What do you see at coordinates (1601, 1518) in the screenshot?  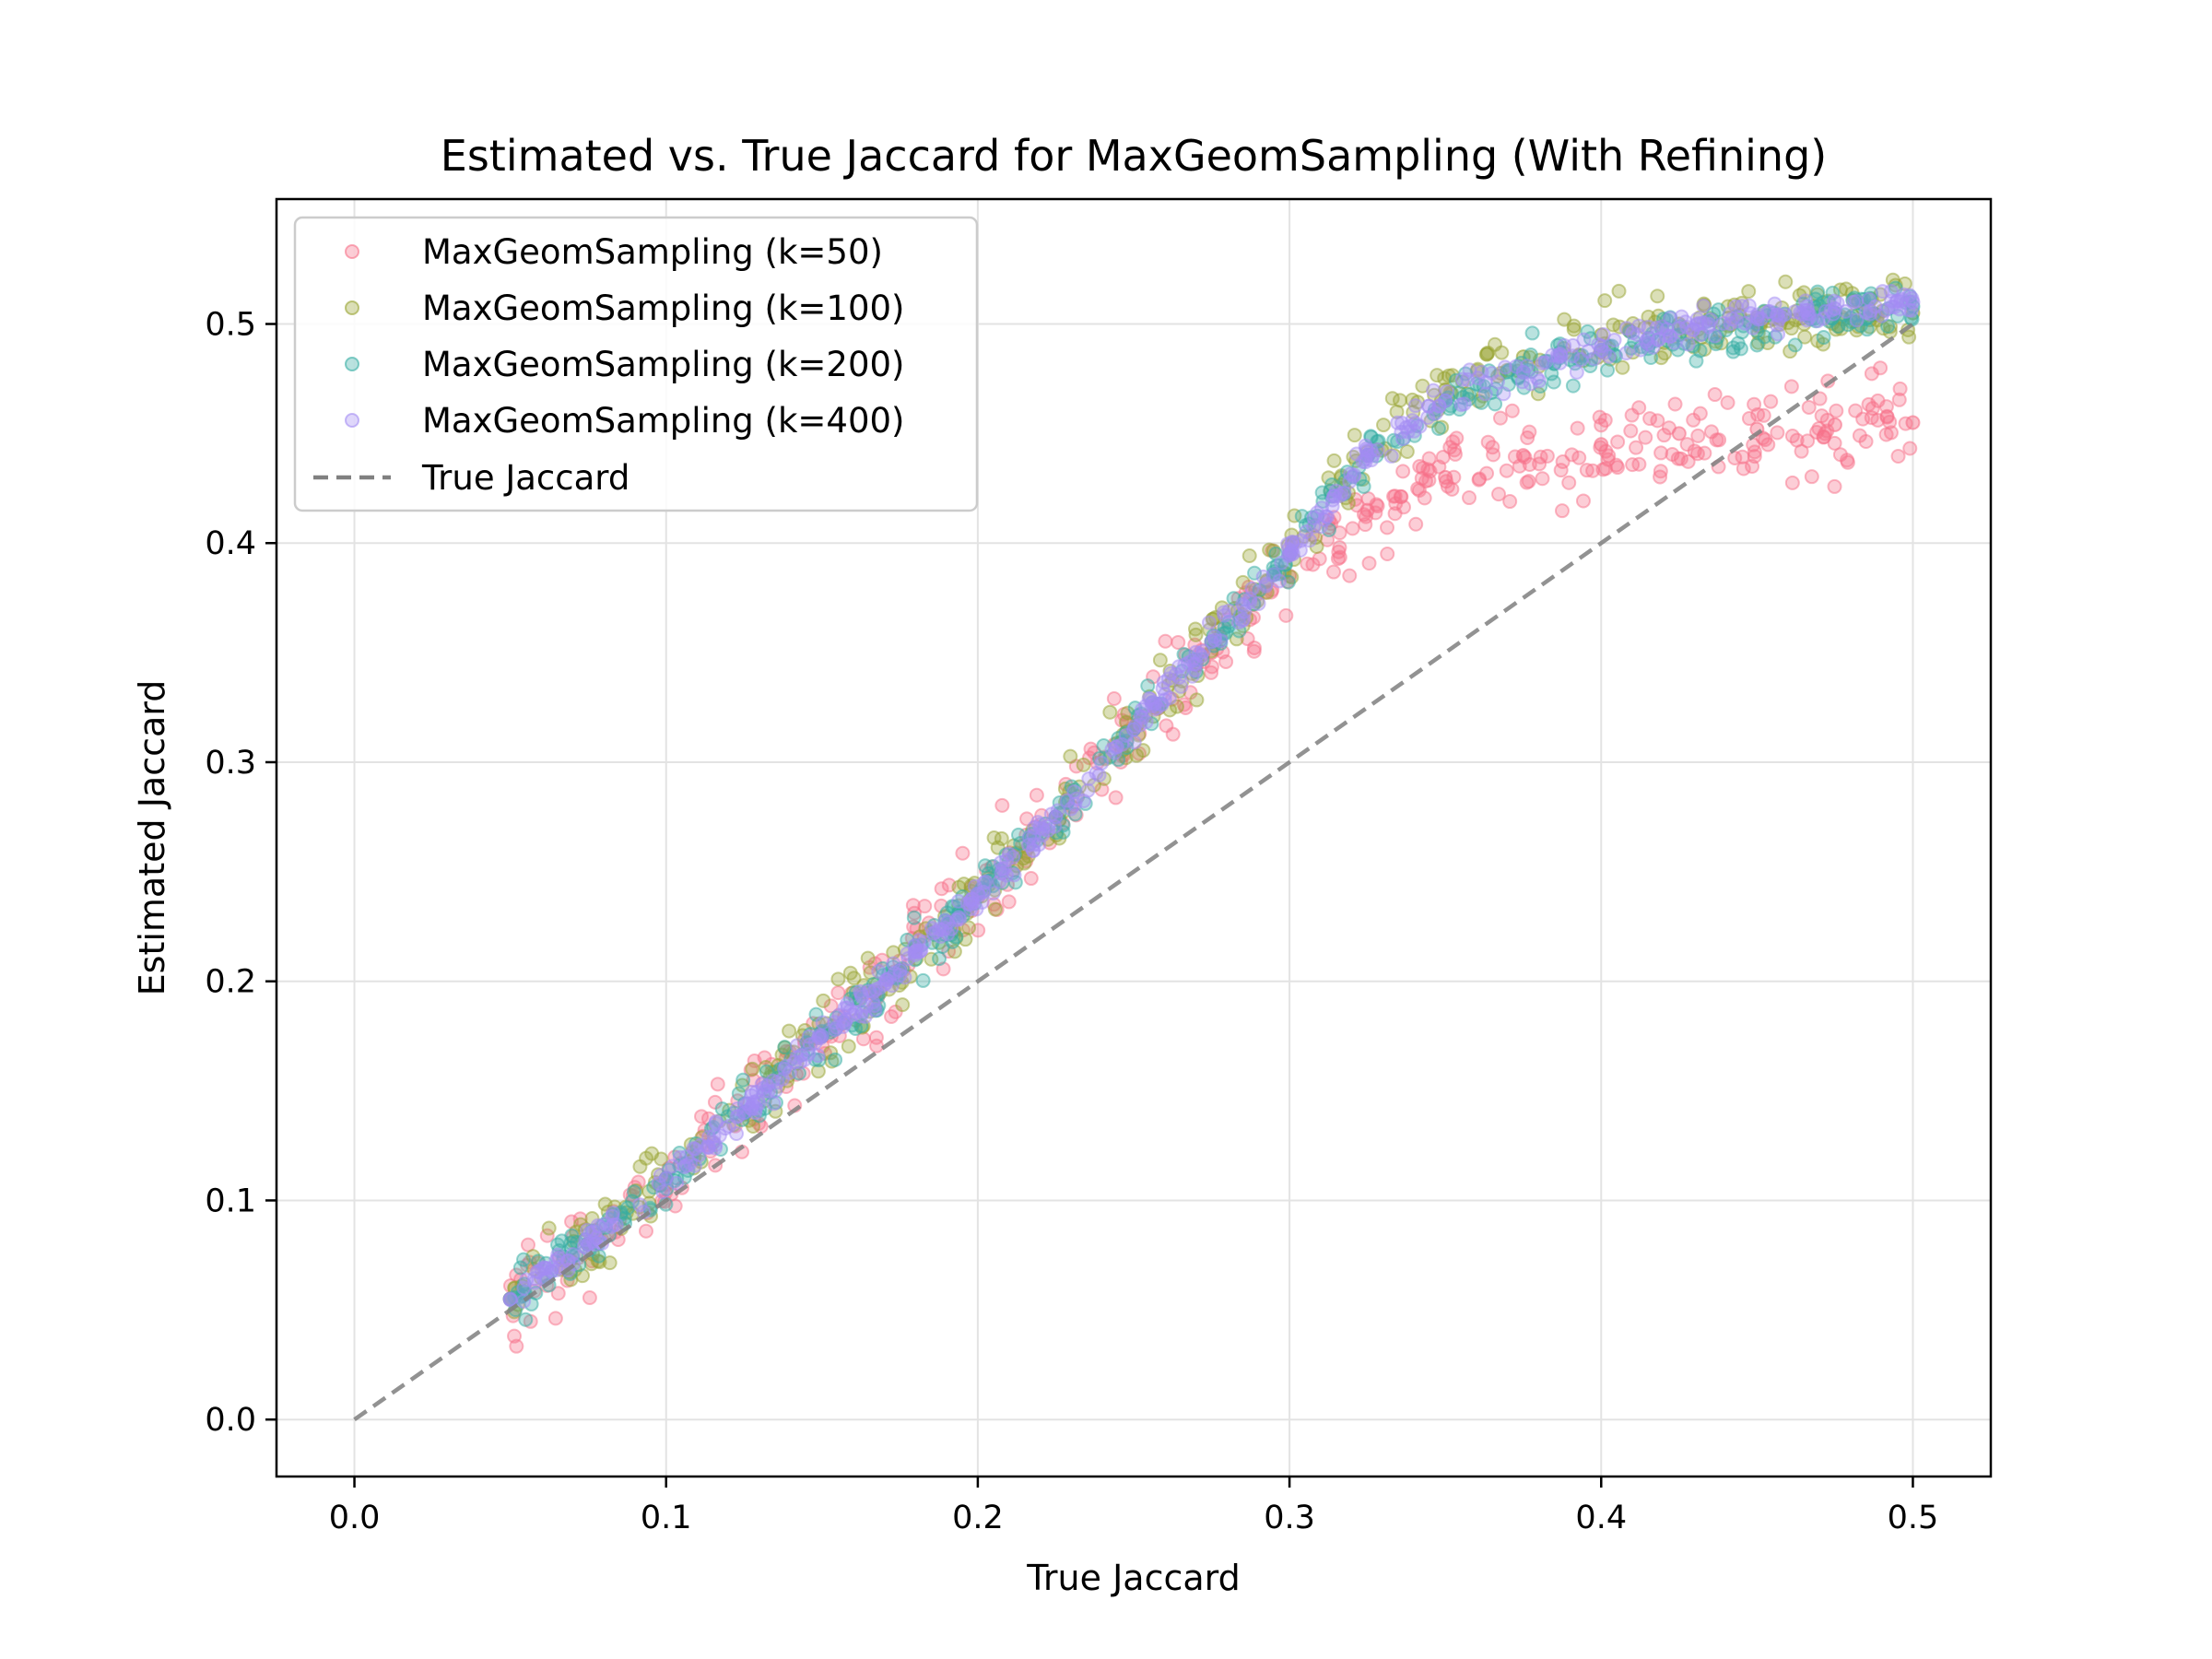 I see `x-tick-label: 0.4` at bounding box center [1601, 1518].